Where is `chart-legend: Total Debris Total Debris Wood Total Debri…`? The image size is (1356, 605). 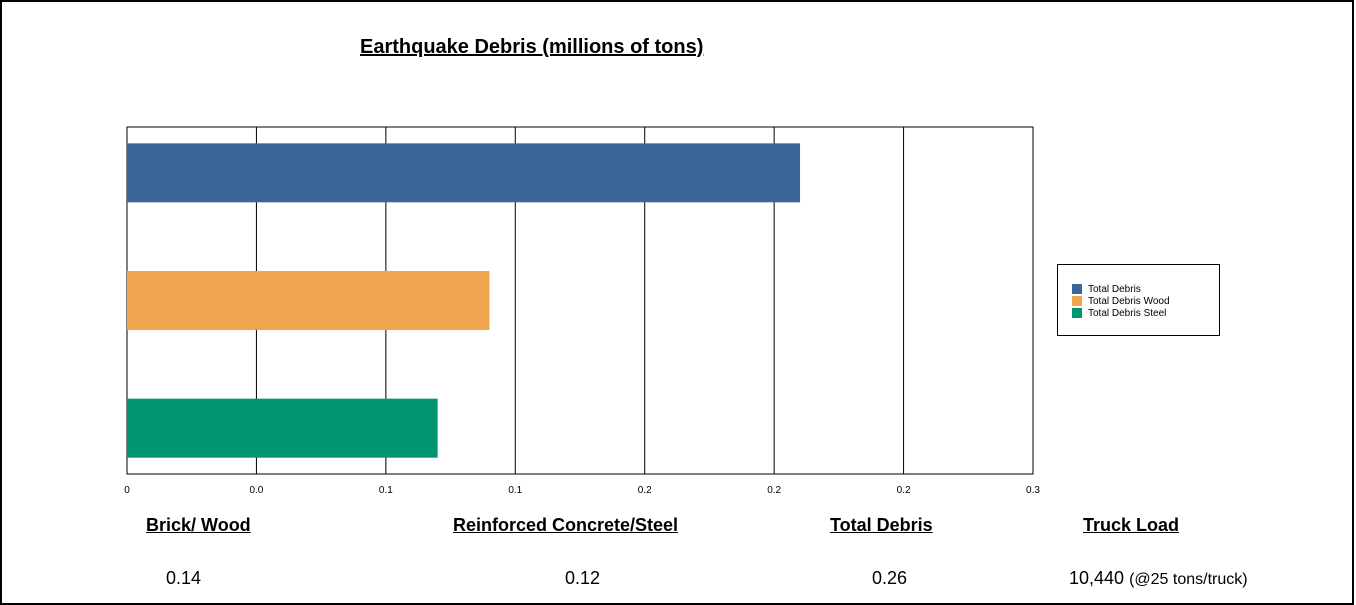
chart-legend: Total Debris Total Debris Wood Total Debri… is located at coordinates (1138, 300).